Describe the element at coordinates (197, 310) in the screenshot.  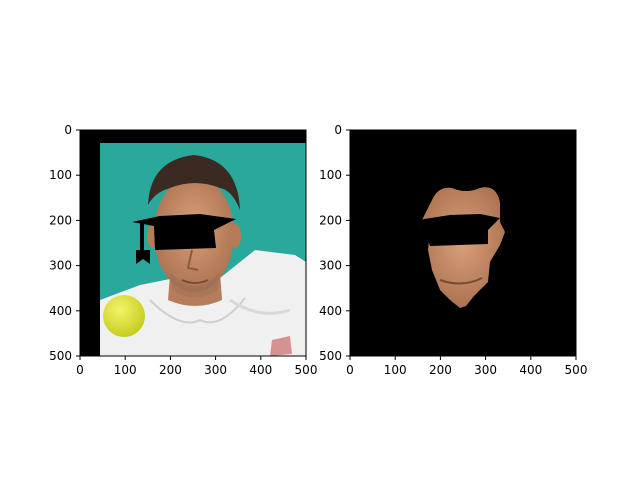
I see `shirt-collar` at that location.